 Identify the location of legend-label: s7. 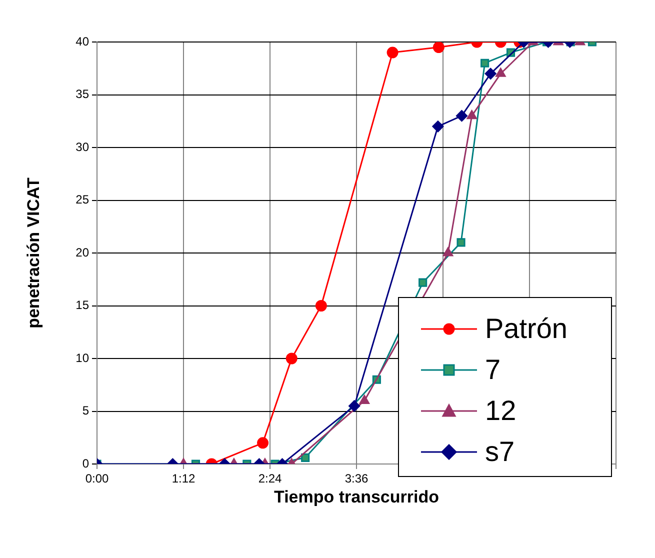
(500, 452).